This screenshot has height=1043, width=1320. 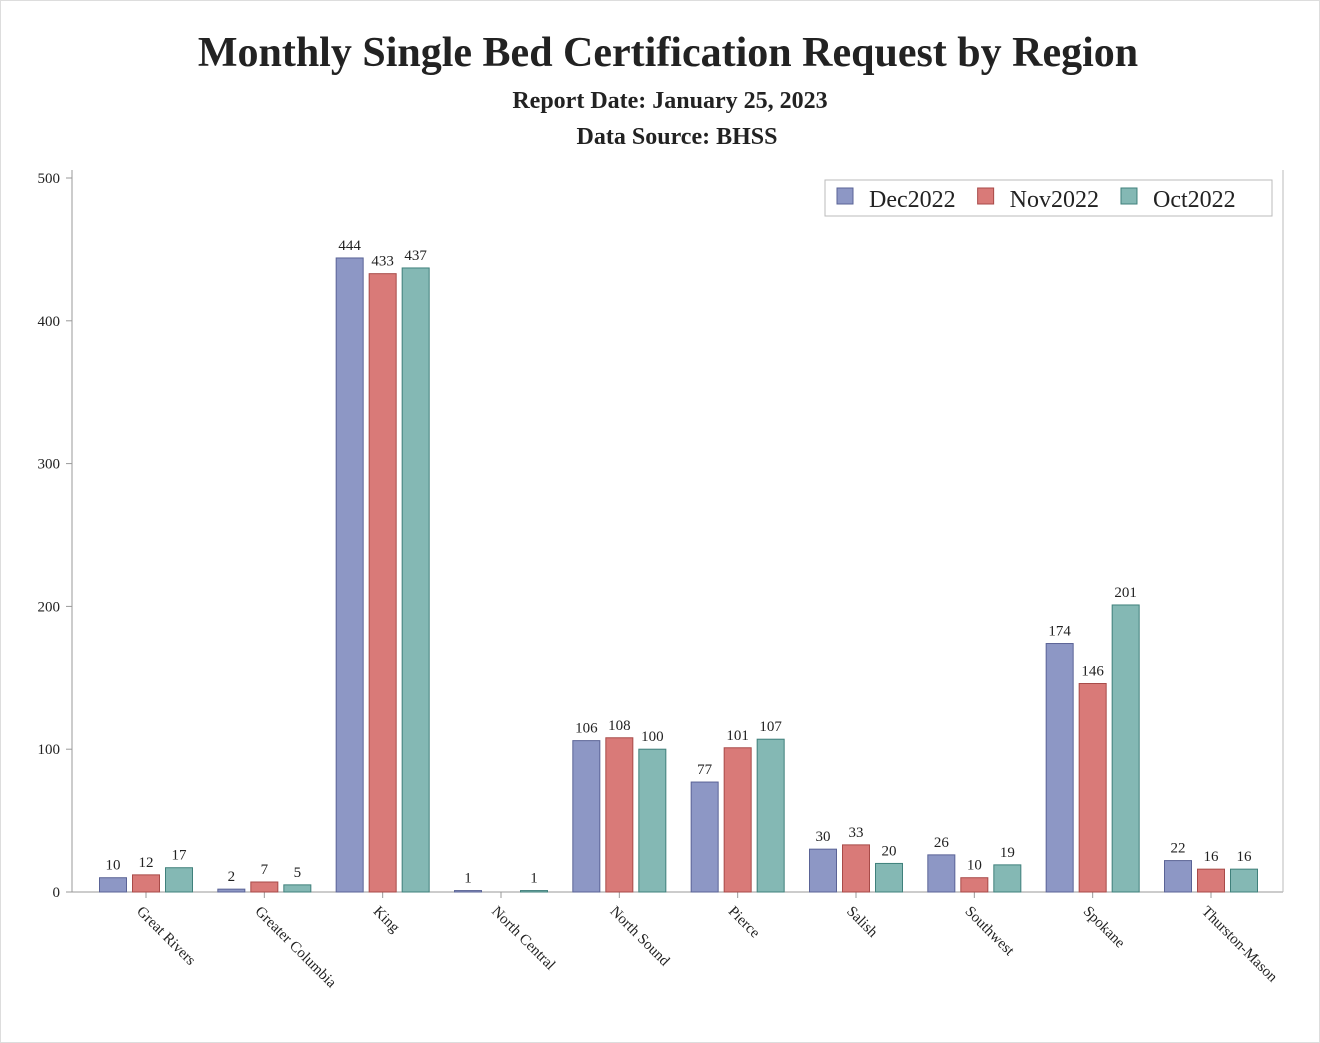 What do you see at coordinates (232, 877) in the screenshot?
I see `data-label: 2` at bounding box center [232, 877].